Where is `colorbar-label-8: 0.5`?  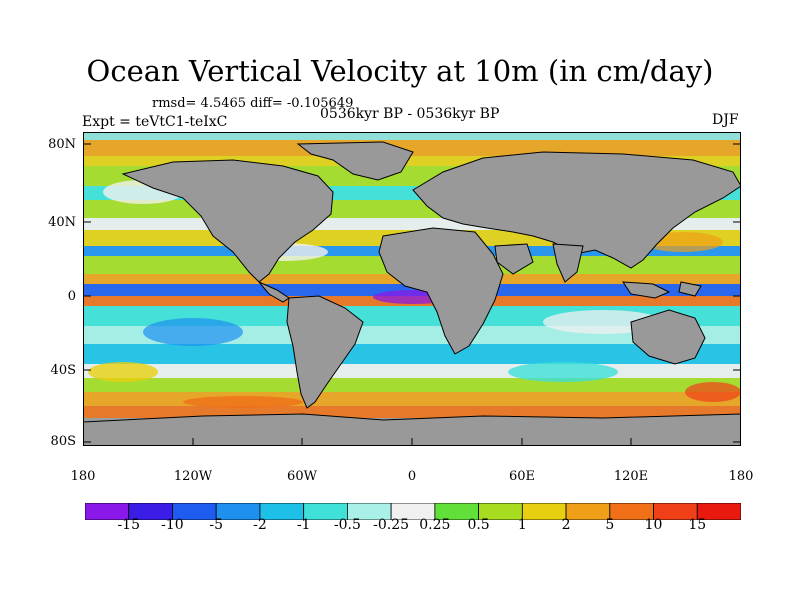 colorbar-label-8: 0.5 is located at coordinates (478, 525).